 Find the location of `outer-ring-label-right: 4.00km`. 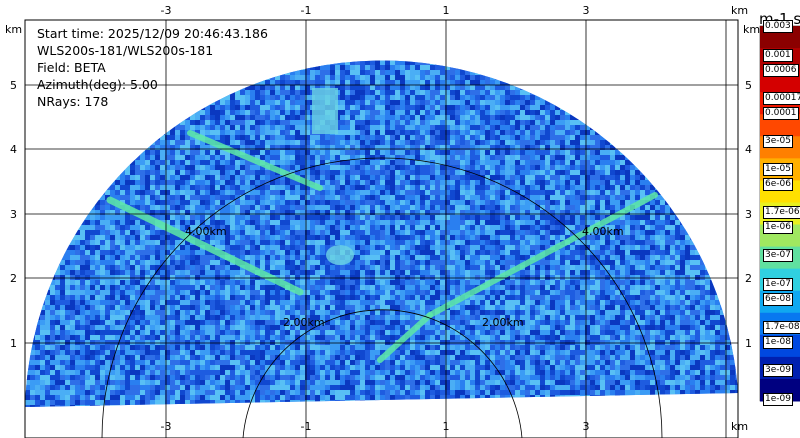

outer-ring-label-right: 4.00km is located at coordinates (603, 231).